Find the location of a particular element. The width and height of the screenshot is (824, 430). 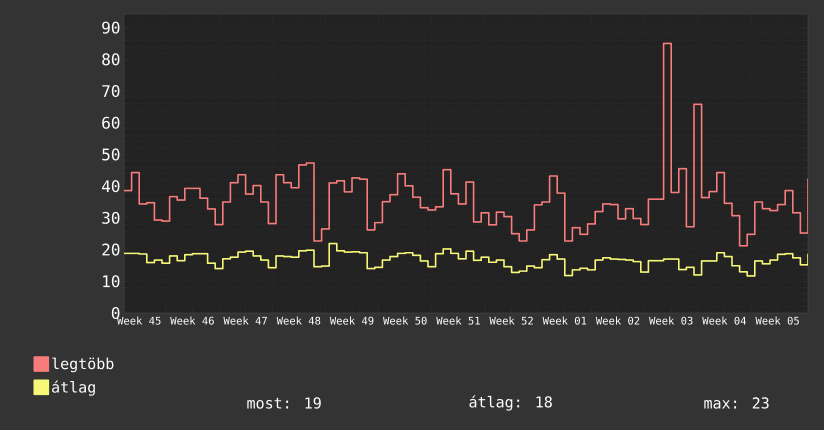

legend-label: átlag is located at coordinates (73, 388).